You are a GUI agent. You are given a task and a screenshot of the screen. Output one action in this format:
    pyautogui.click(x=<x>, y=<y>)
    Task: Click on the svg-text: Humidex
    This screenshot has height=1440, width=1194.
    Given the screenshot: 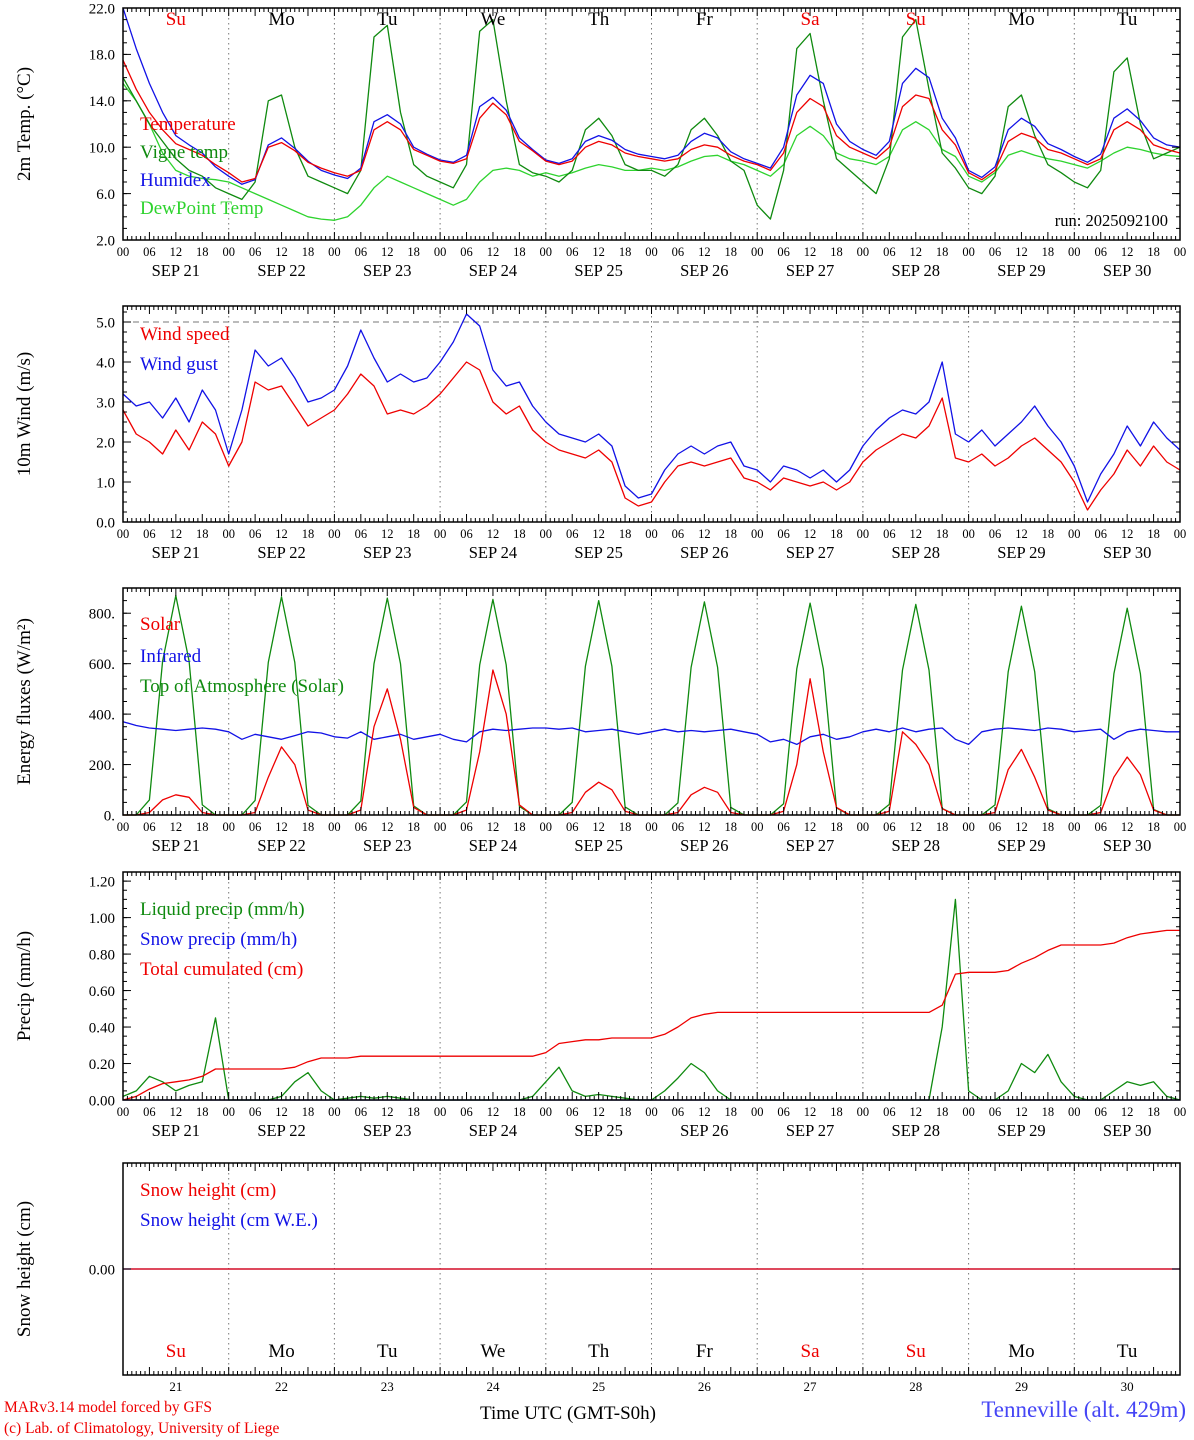 What is the action you would take?
    pyautogui.click(x=175, y=180)
    